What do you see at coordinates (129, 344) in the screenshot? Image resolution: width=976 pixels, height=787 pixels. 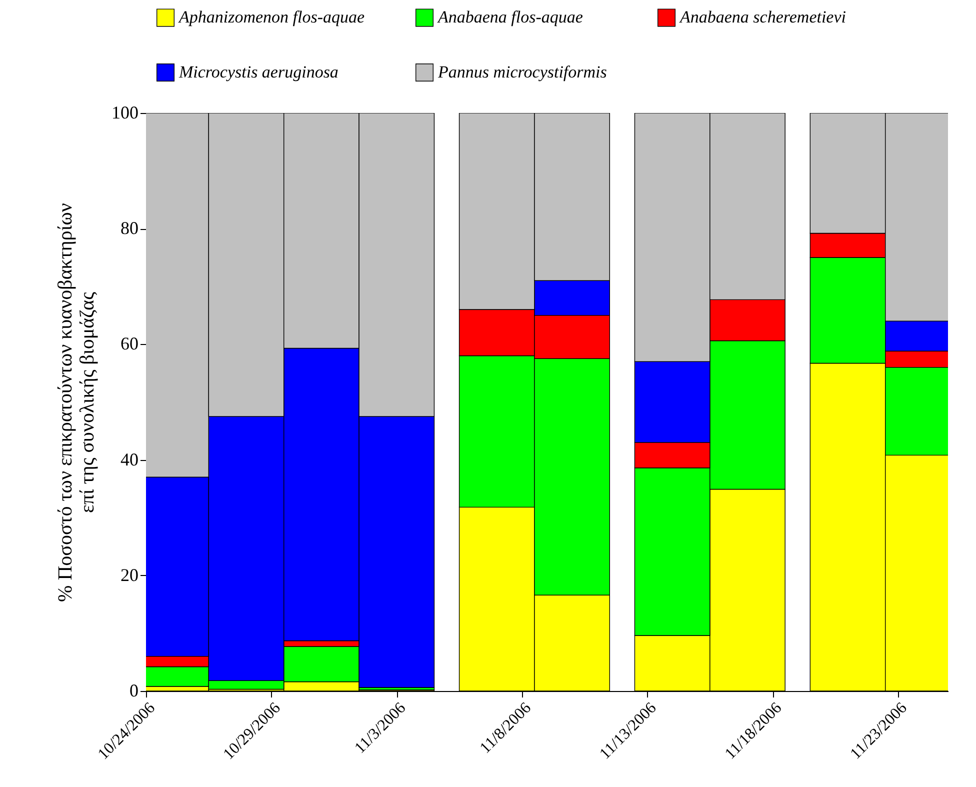 I see `y-tick-label: 60` at bounding box center [129, 344].